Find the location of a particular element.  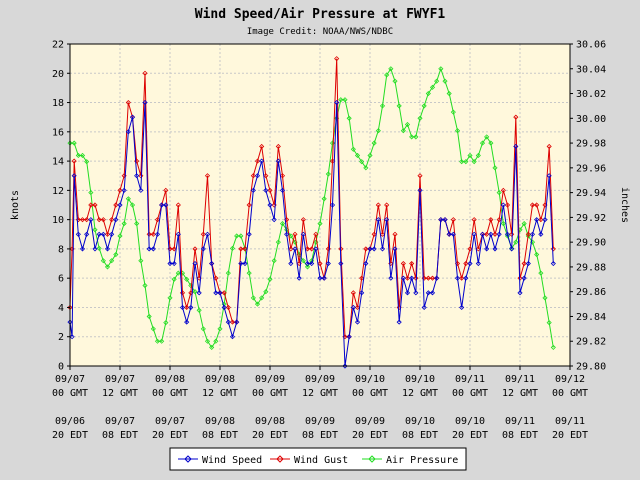

y-right-tick-label: 29.94 is located at coordinates (591, 193).